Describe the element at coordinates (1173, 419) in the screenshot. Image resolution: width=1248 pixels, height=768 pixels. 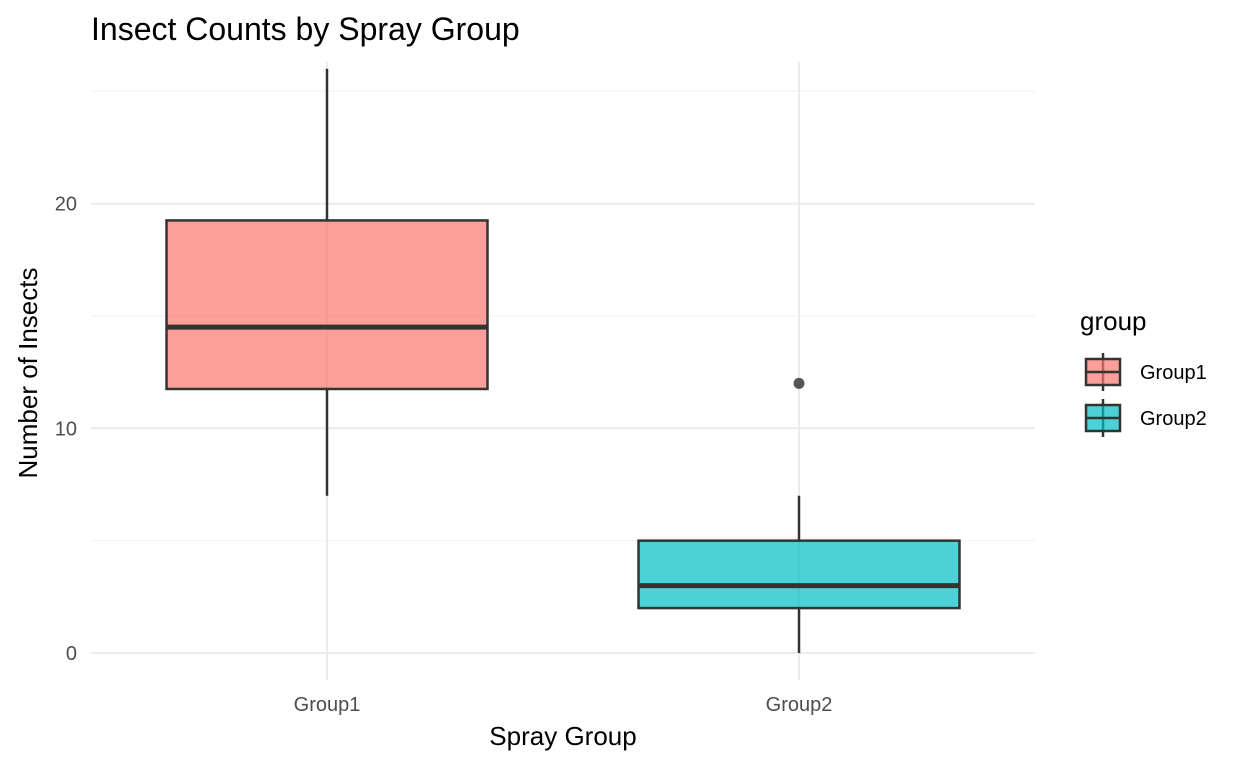
I see `legend-label: Group2` at that location.